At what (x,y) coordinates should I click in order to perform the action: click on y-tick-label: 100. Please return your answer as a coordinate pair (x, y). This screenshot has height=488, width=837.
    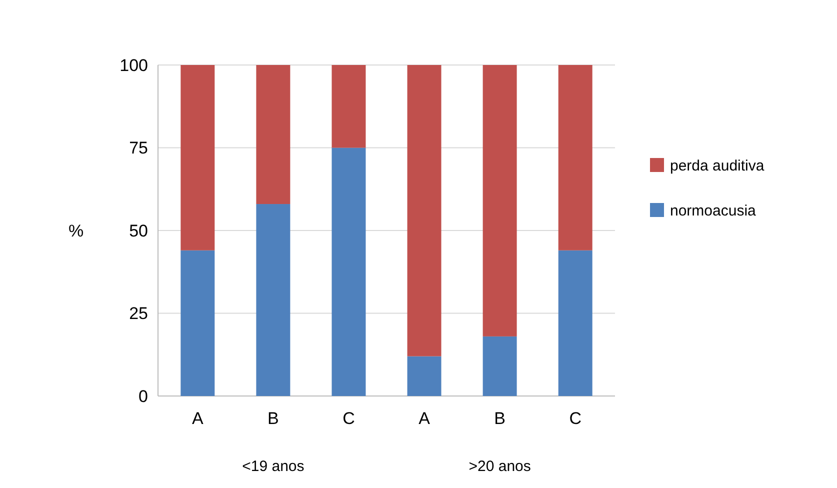
    Looking at the image, I should click on (134, 65).